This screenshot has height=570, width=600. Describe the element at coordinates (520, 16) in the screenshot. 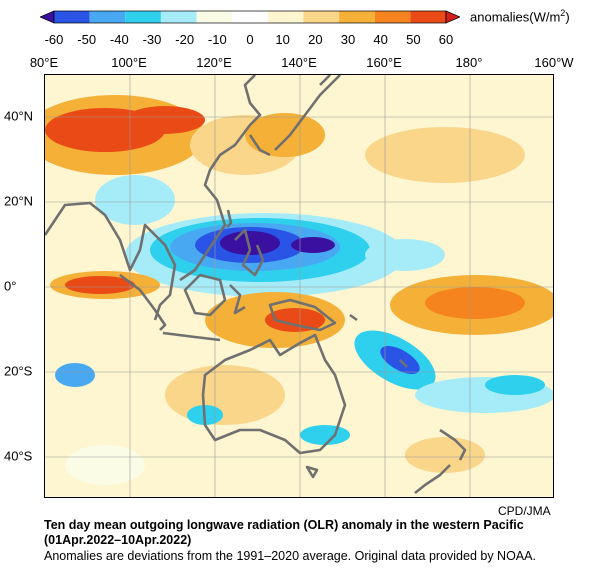

I see `colorbar-units-label: anomalies(W/m2)` at that location.